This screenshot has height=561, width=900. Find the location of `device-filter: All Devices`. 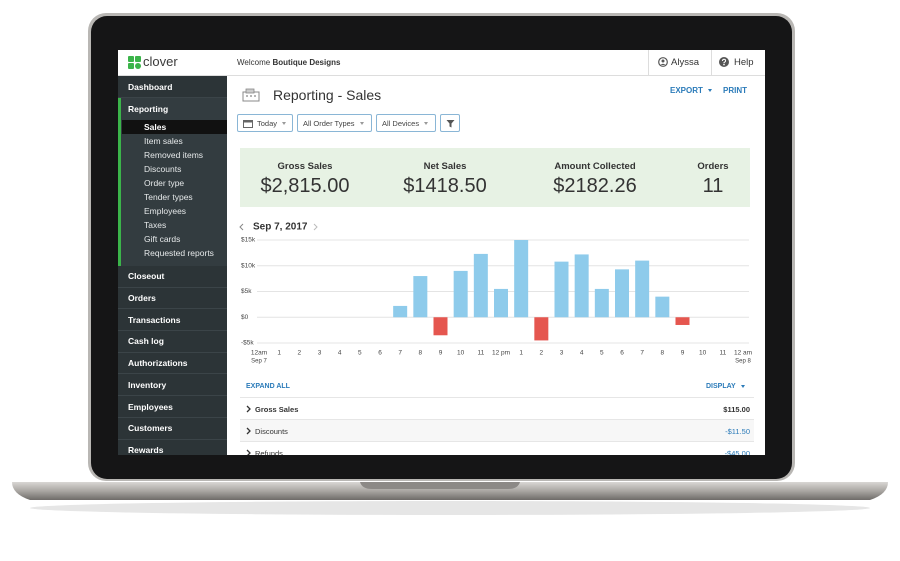

device-filter: All Devices is located at coordinates (406, 123).